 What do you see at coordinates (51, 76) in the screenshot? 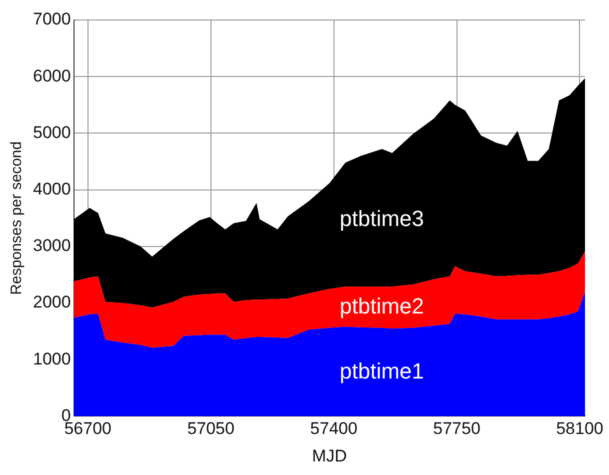
I see `y-tick-label: 6000` at bounding box center [51, 76].